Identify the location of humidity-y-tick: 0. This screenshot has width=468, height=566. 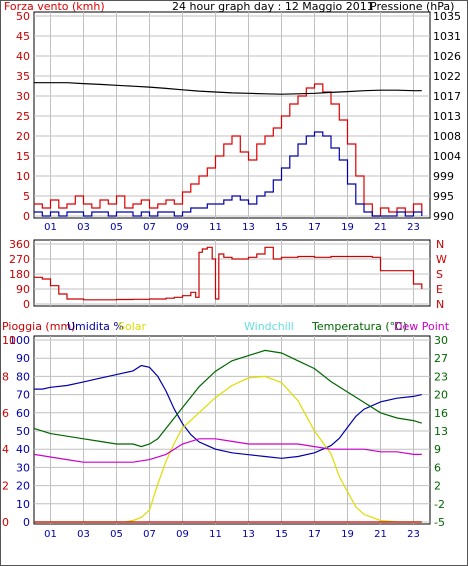
(26, 522).